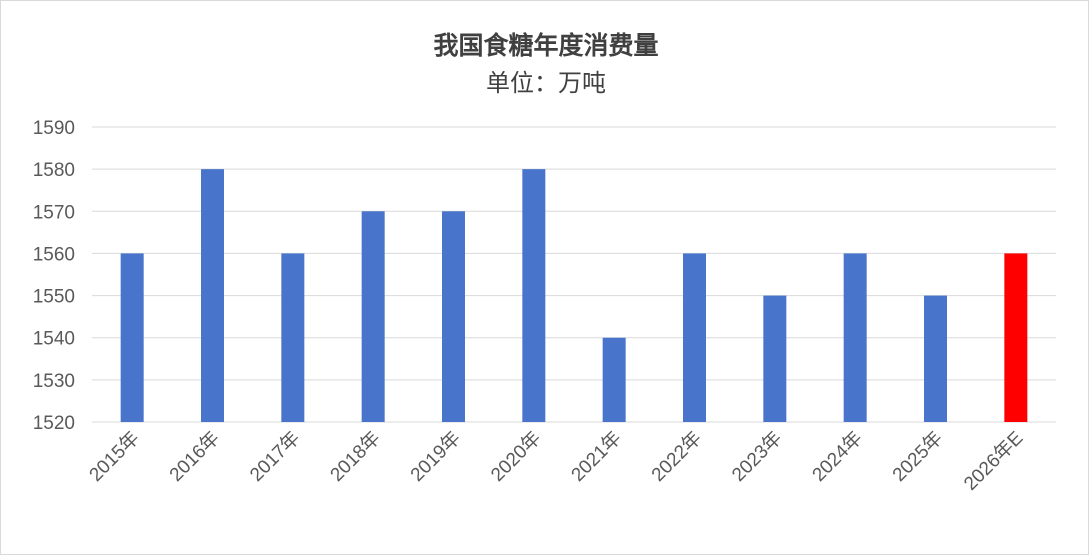 This screenshot has height=556, width=1089. Describe the element at coordinates (274, 456) in the screenshot. I see `x-tick-label: 2017年` at that location.